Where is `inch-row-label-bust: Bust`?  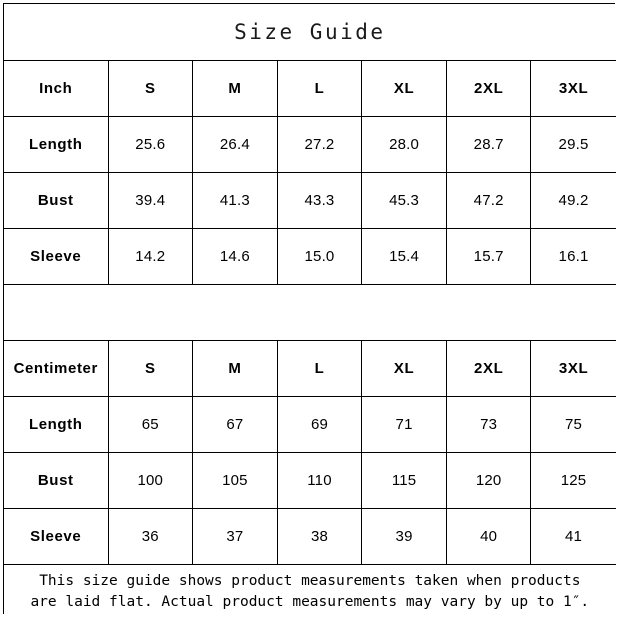 inch-row-label-bust: Bust is located at coordinates (56, 200).